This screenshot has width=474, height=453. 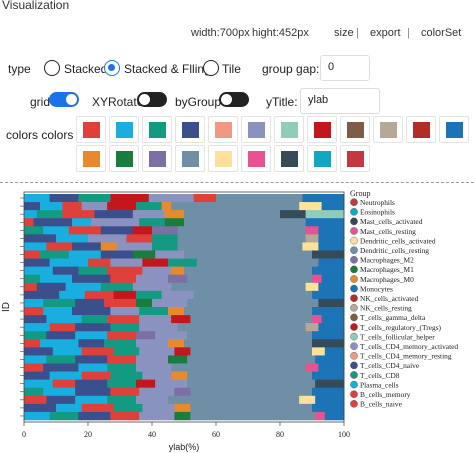 What do you see at coordinates (385, 33) in the screenshot?
I see `export-link: export` at bounding box center [385, 33].